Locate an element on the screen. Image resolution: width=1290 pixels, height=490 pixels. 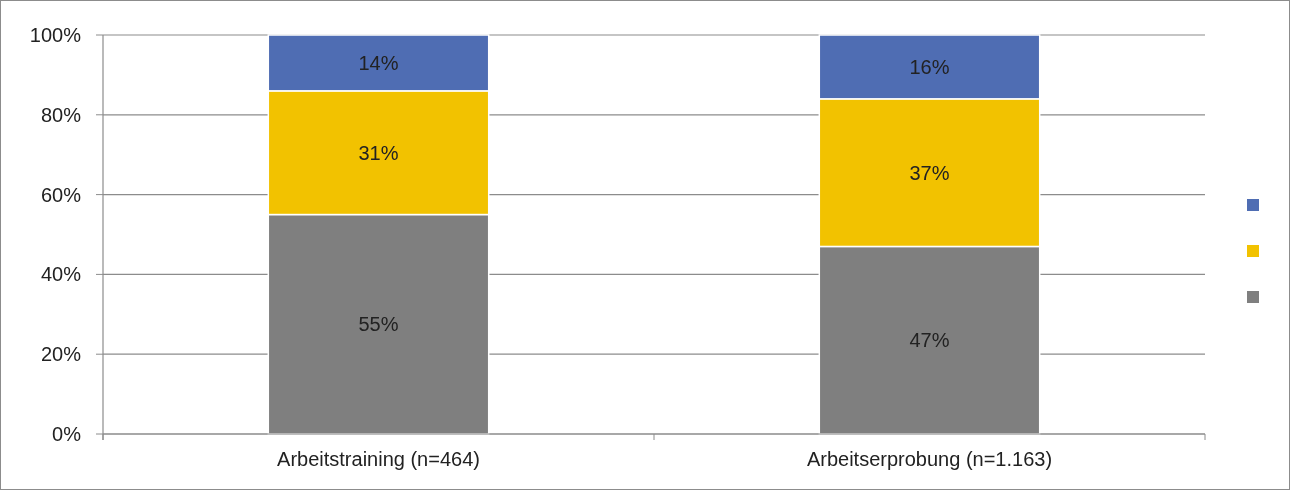
y-tick-label: 20% is located at coordinates (61, 354).